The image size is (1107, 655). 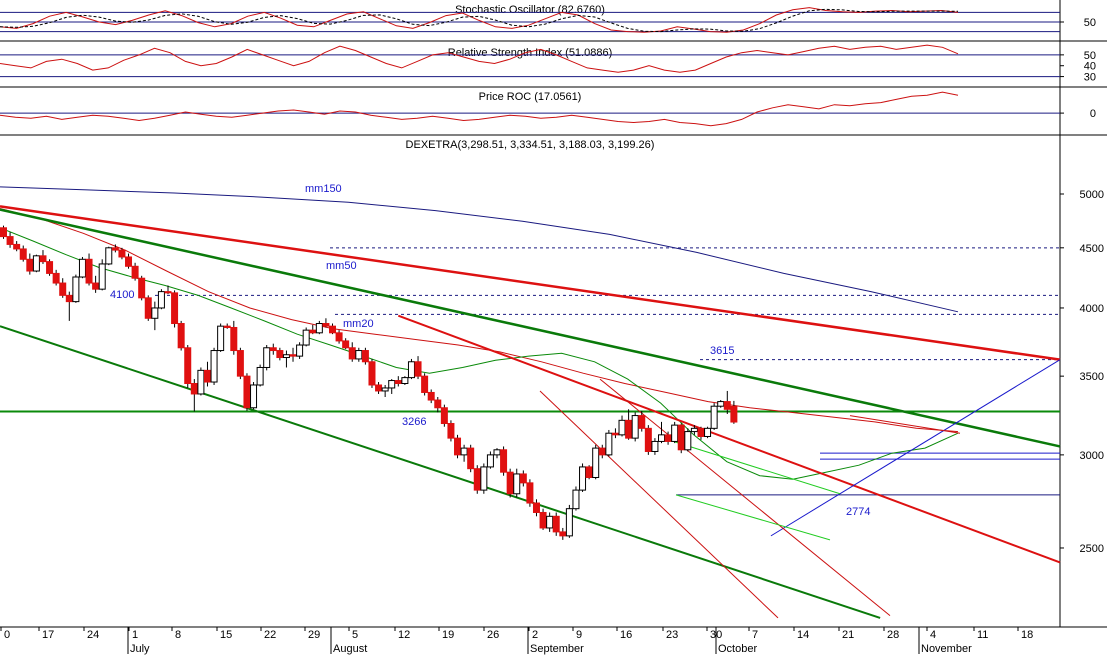 What do you see at coordinates (414, 422) in the screenshot?
I see `chart-annotation: 3266` at bounding box center [414, 422].